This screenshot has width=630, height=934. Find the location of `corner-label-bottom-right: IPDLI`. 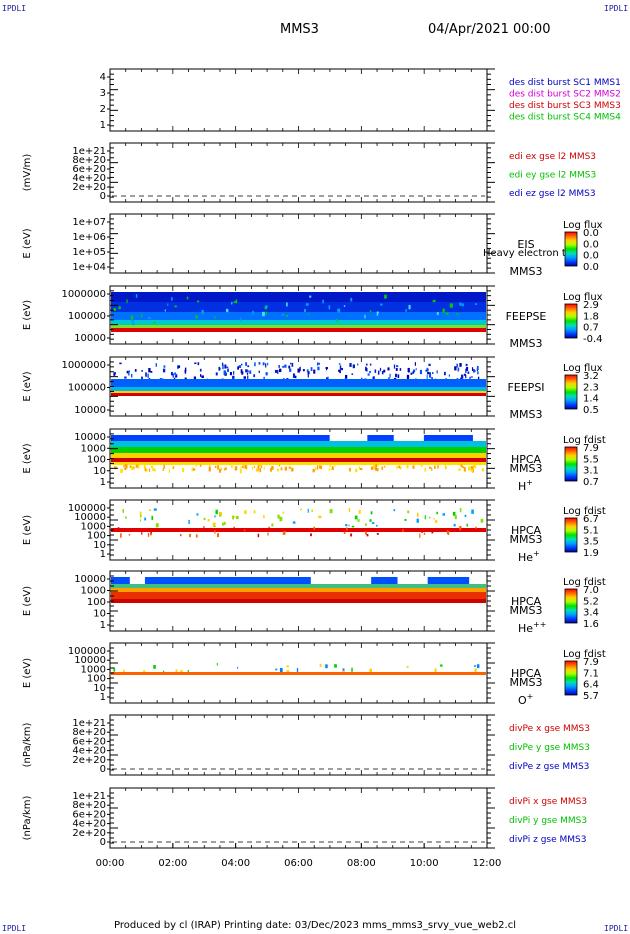

corner-label-bottom-right: IPDLI is located at coordinates (616, 928).